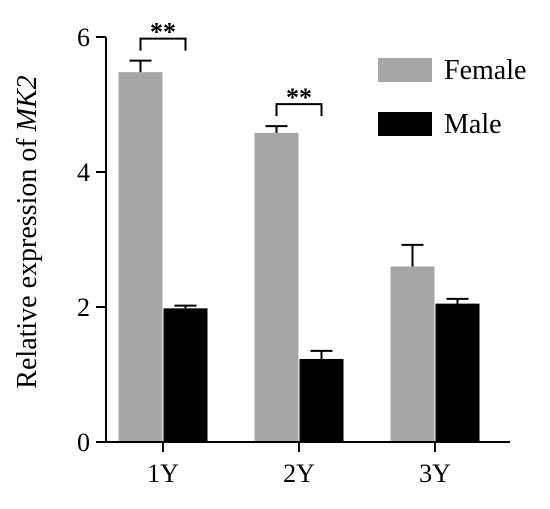 Image resolution: width=550 pixels, height=509 pixels. I want to click on legend-swatch-male, so click(405, 124).